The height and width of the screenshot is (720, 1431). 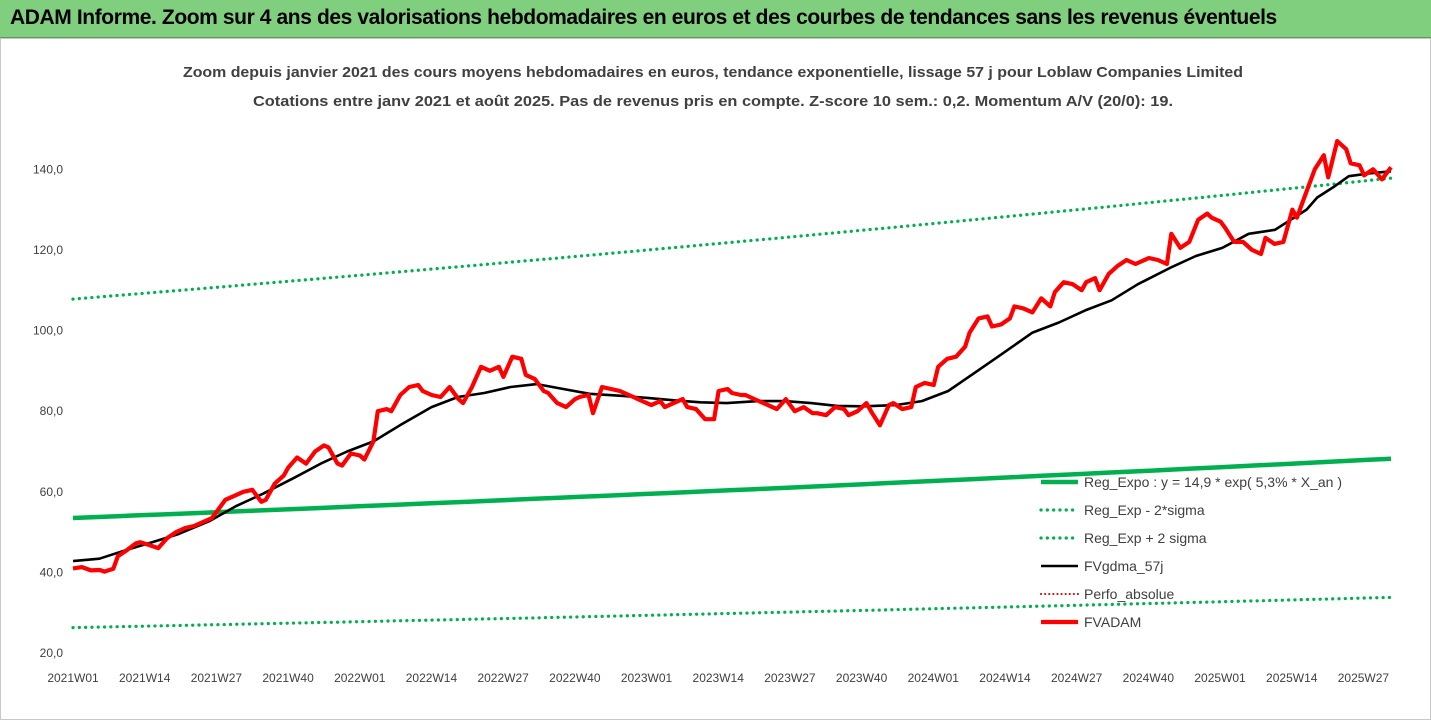 I want to click on x-tick-label: 2023W14, so click(x=719, y=678).